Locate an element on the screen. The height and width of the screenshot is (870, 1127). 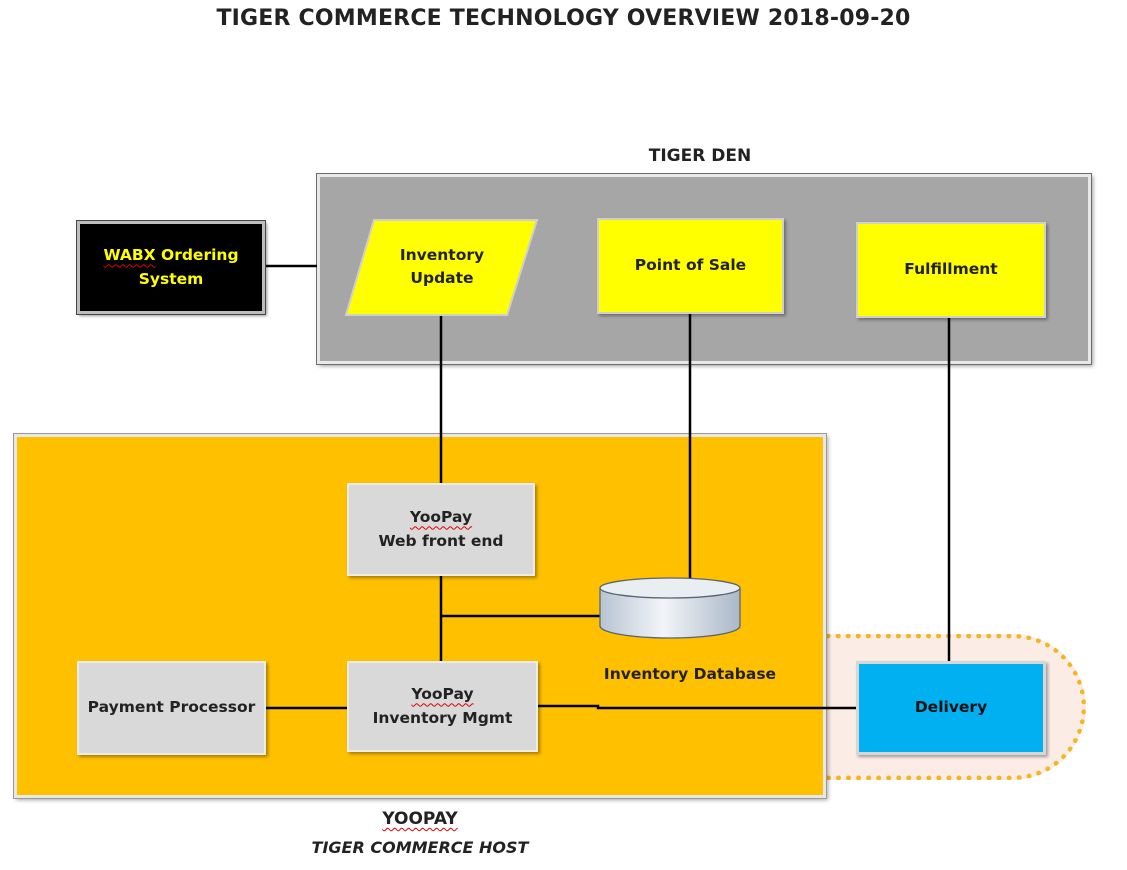
wabx-label-rest: Ordering is located at coordinates (197, 255).